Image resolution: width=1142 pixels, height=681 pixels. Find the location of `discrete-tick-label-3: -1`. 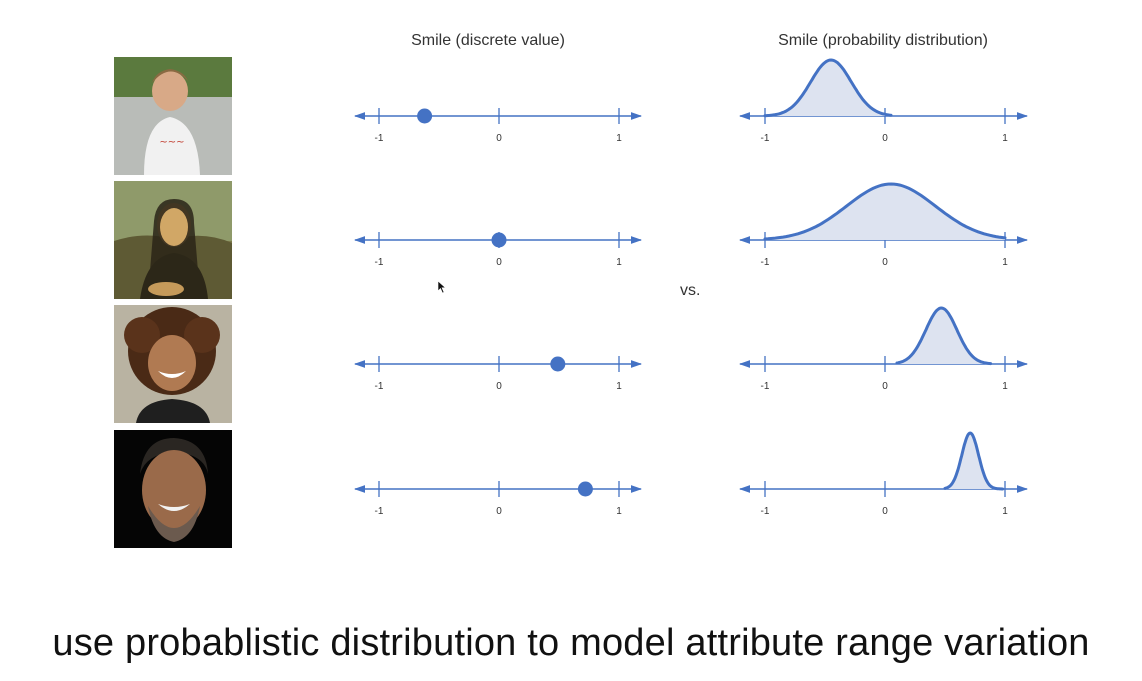

discrete-tick-label-3: -1 is located at coordinates (379, 511).